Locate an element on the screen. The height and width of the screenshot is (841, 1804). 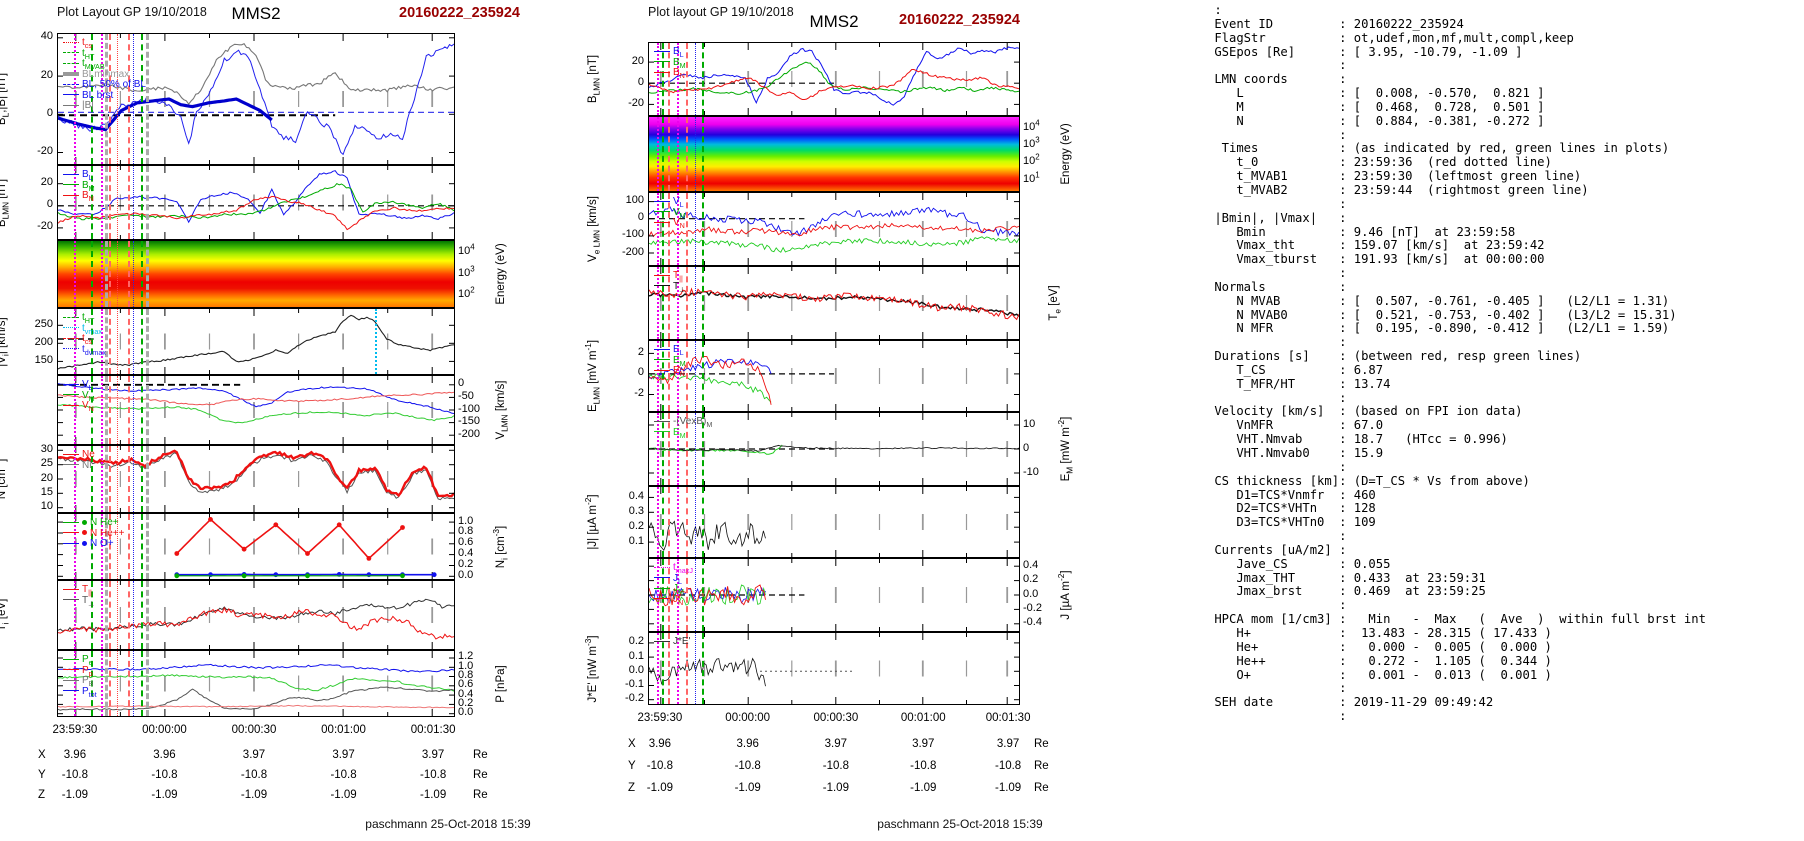
legend-label: VM is located at coordinates (679, 213).